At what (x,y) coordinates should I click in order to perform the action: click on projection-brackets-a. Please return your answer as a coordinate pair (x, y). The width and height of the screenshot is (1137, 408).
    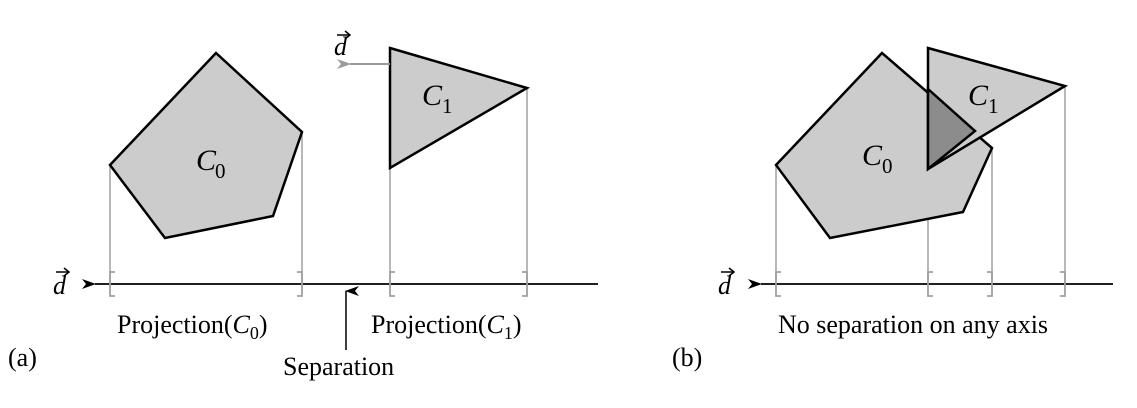
    Looking at the image, I should click on (318, 284).